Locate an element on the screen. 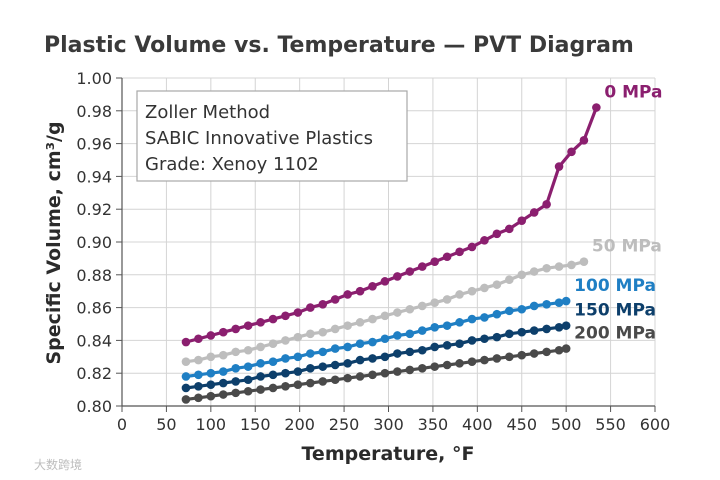 This screenshot has width=720, height=480. note-box-frame is located at coordinates (272, 136).